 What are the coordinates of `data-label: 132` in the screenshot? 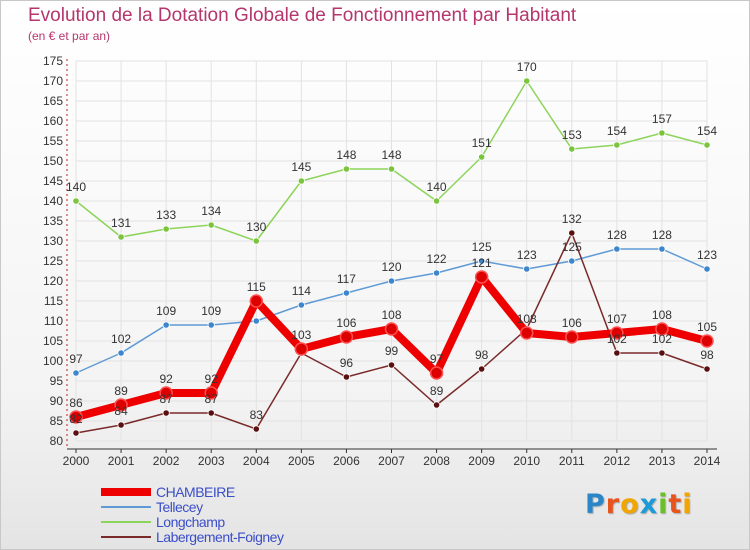 It's located at (572, 219).